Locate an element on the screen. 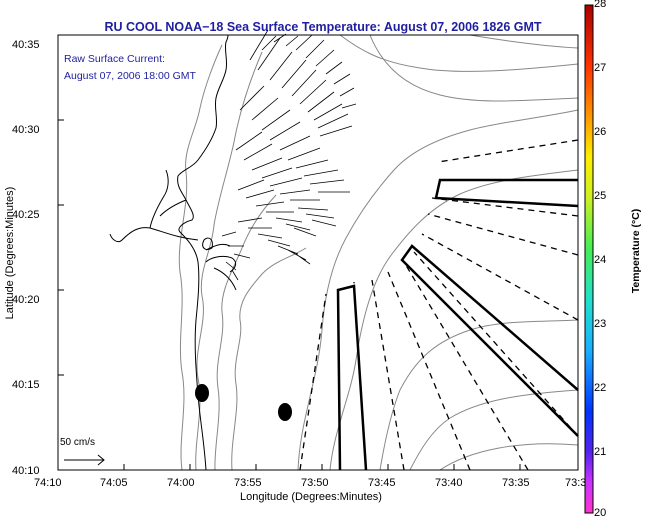  y-tick-label: 40:20 is located at coordinates (26, 300).